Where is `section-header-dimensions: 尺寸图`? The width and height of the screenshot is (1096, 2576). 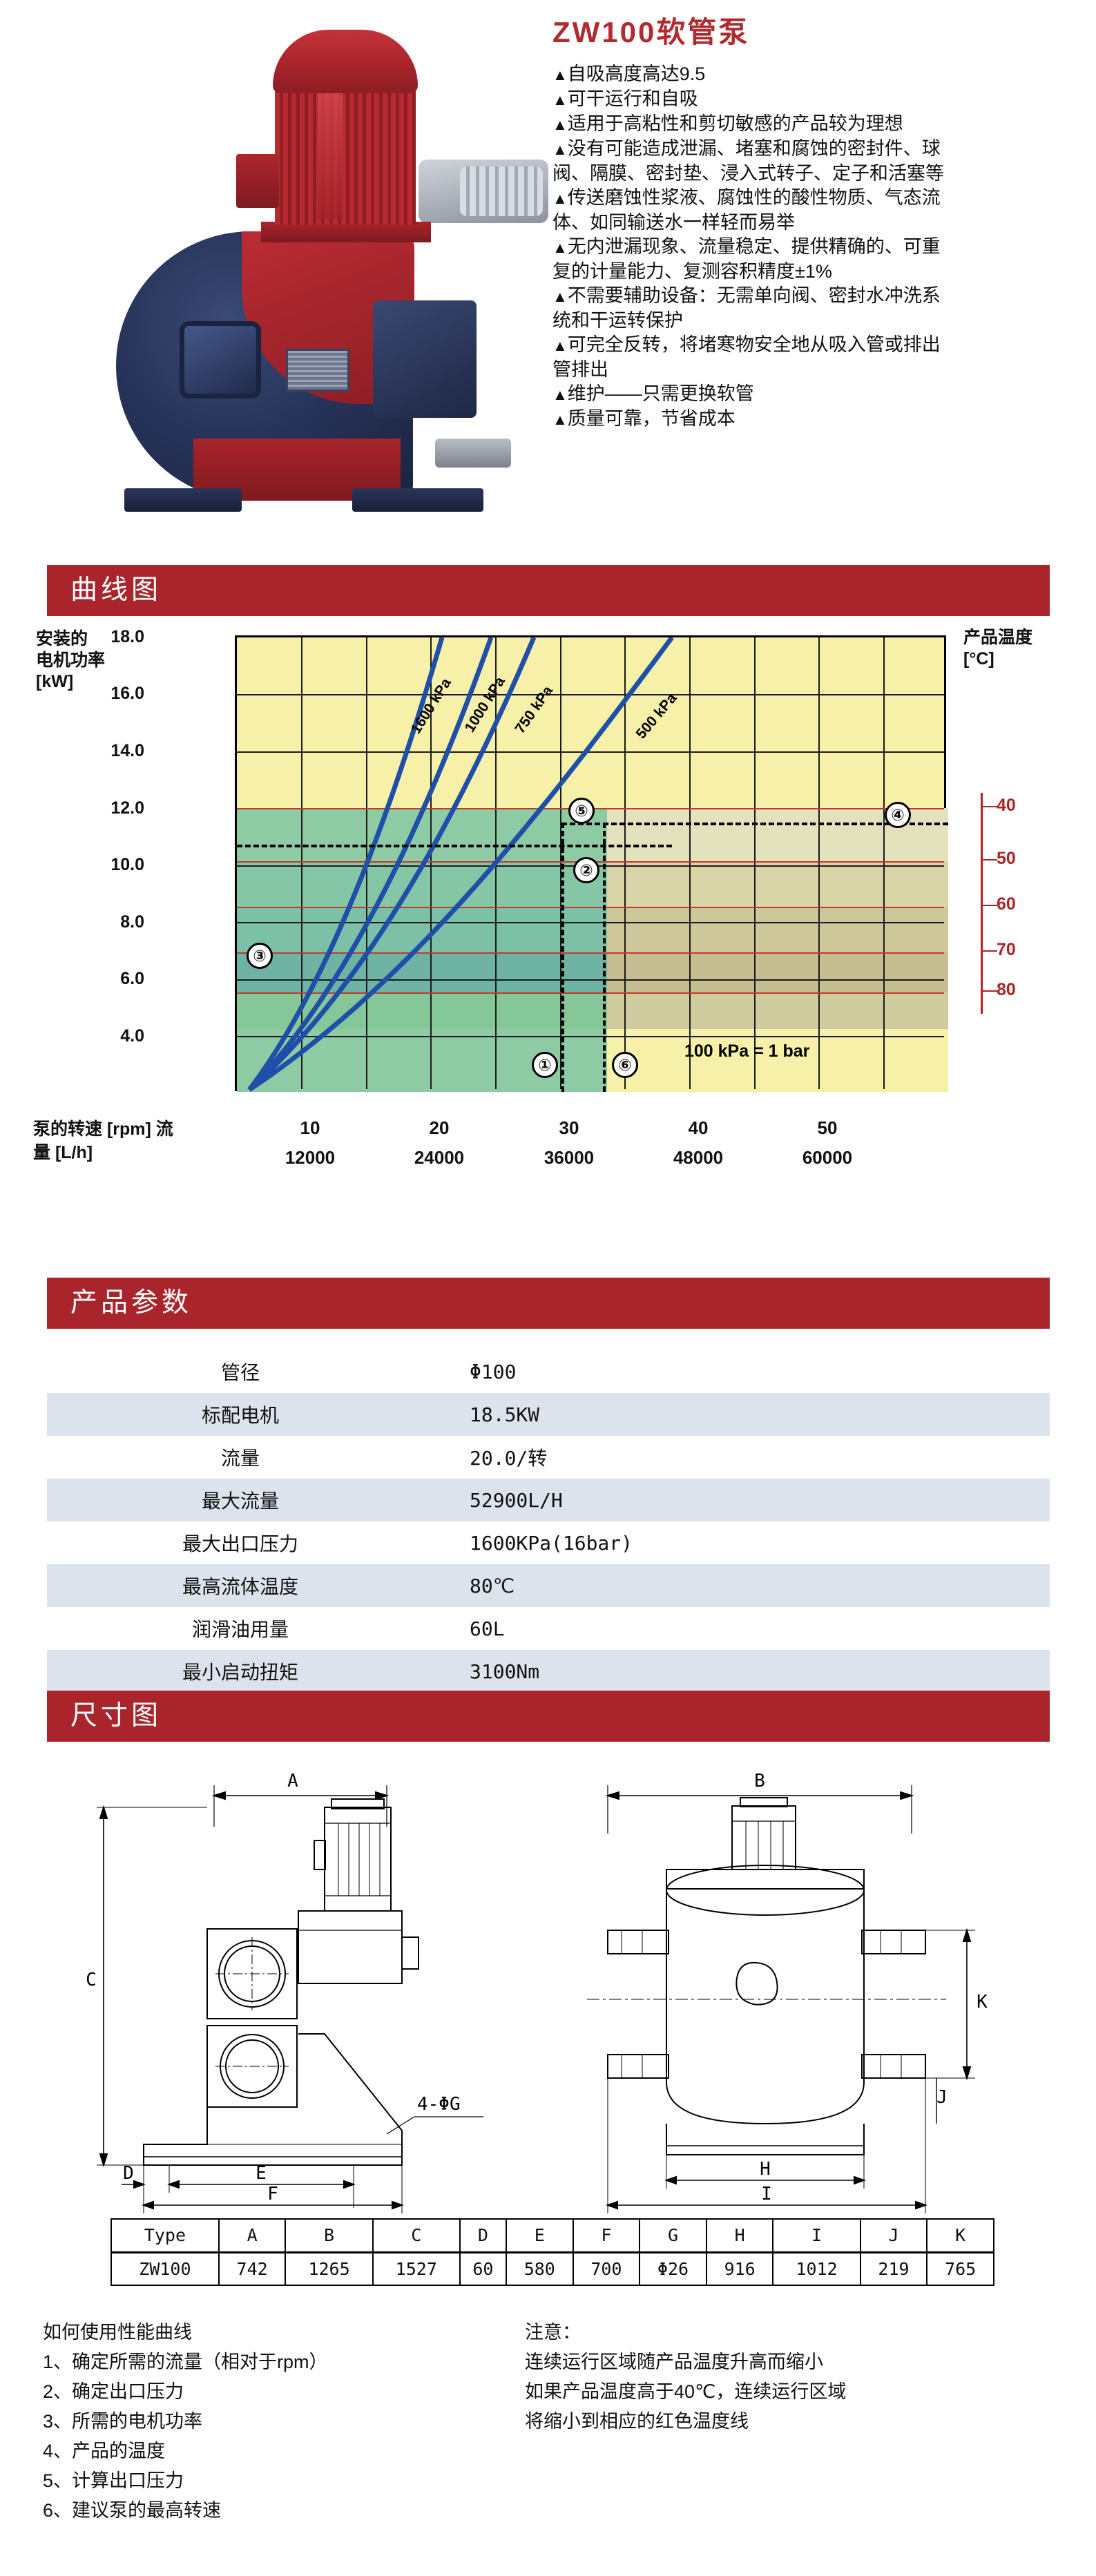 section-header-dimensions: 尺寸图 is located at coordinates (548, 1716).